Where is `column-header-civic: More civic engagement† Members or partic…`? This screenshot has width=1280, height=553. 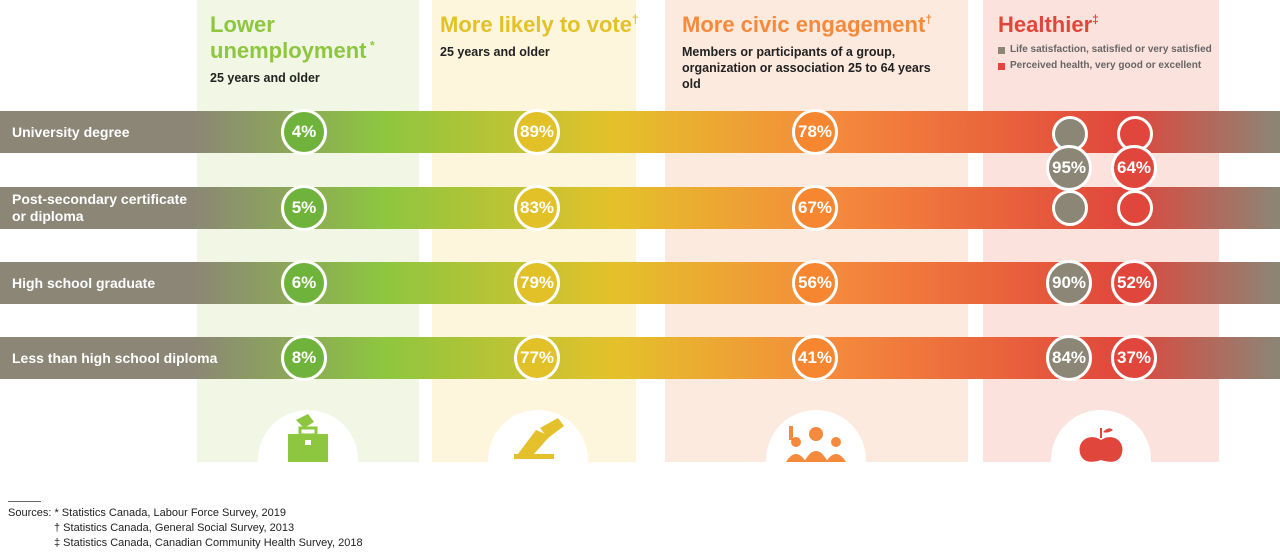
column-header-civic: More civic engagement† Members or partic… is located at coordinates (822, 52).